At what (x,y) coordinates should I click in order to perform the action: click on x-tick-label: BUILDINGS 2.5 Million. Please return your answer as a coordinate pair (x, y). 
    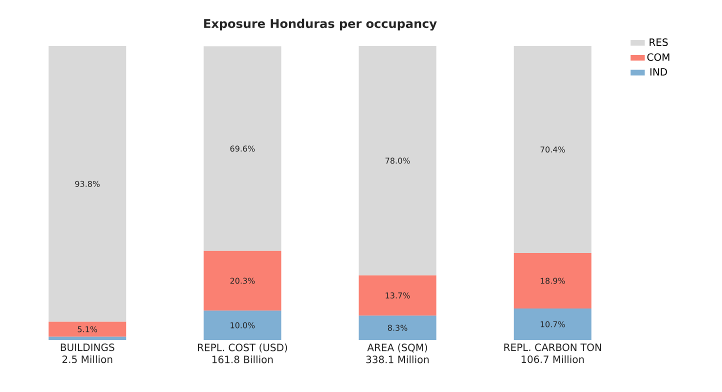
    Looking at the image, I should click on (87, 354).